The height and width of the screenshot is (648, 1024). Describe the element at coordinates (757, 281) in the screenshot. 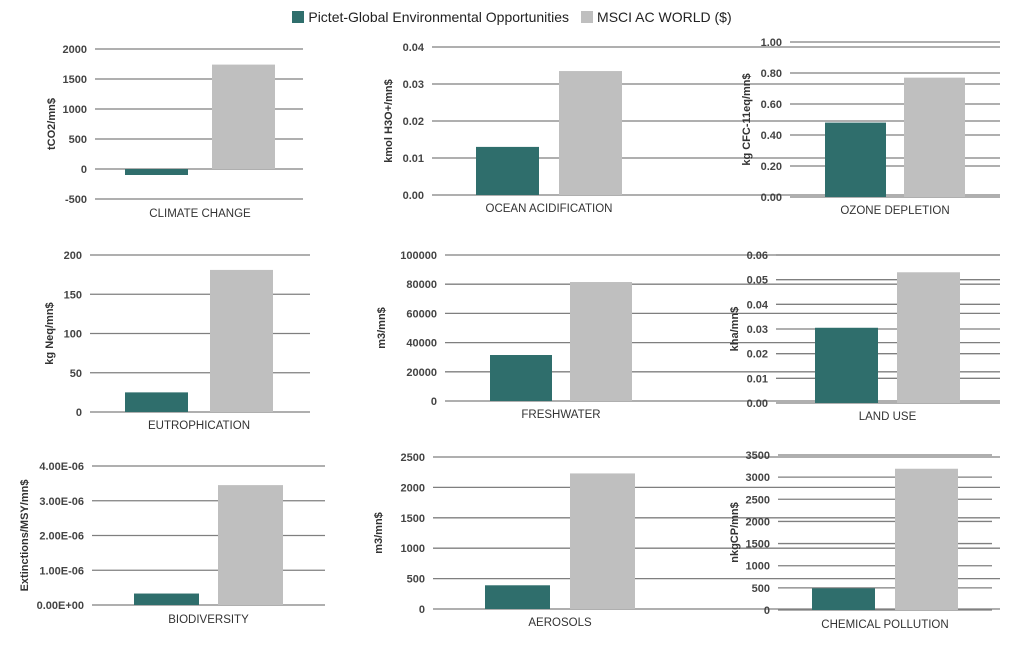

I see `y-tick-label: 0.05` at that location.